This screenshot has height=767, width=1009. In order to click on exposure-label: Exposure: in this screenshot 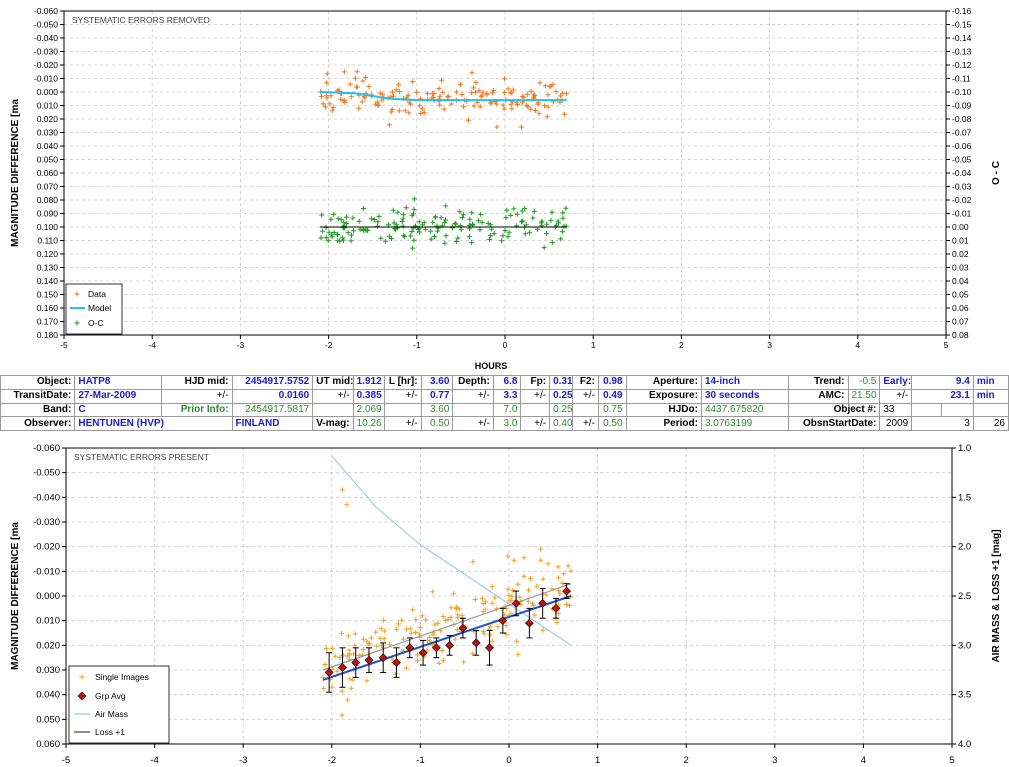, I will do `click(663, 396)`.